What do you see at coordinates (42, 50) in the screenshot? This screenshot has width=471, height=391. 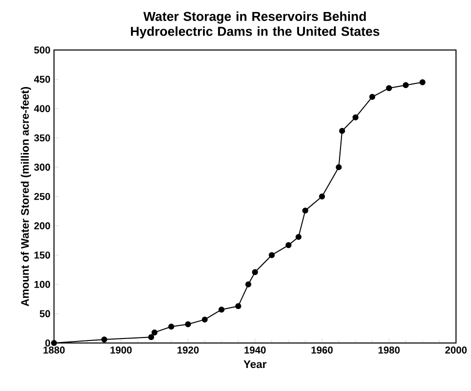 I see `y-tick-label: 500` at bounding box center [42, 50].